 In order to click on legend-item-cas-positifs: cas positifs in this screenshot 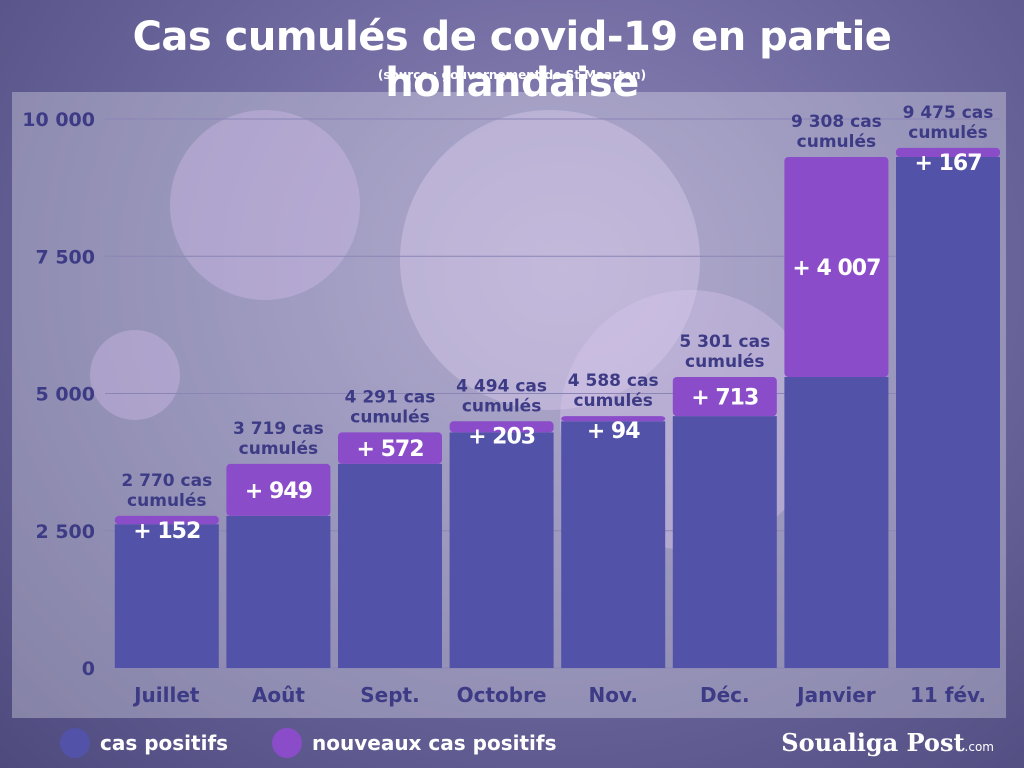, I will do `click(144, 743)`.